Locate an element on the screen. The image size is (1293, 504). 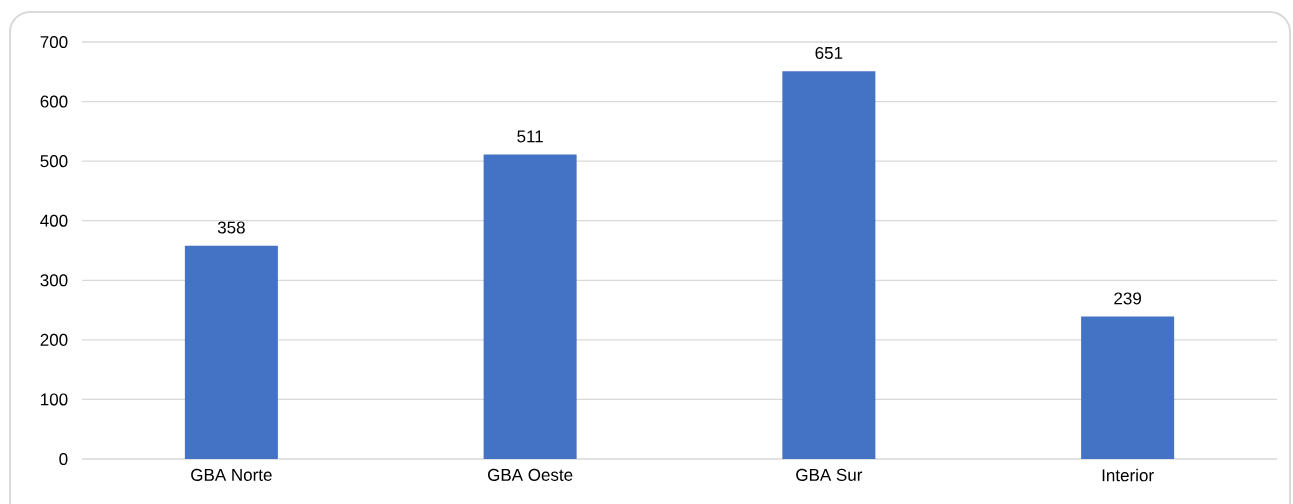
data-label: 651 is located at coordinates (829, 52).